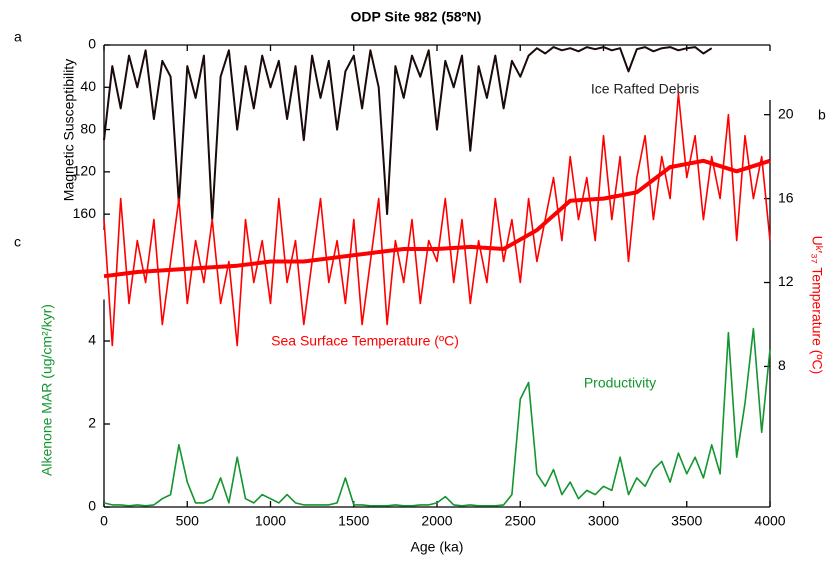 This screenshot has height=565, width=833. Describe the element at coordinates (353, 521) in the screenshot. I see `x-tick-label: 1500` at that location.